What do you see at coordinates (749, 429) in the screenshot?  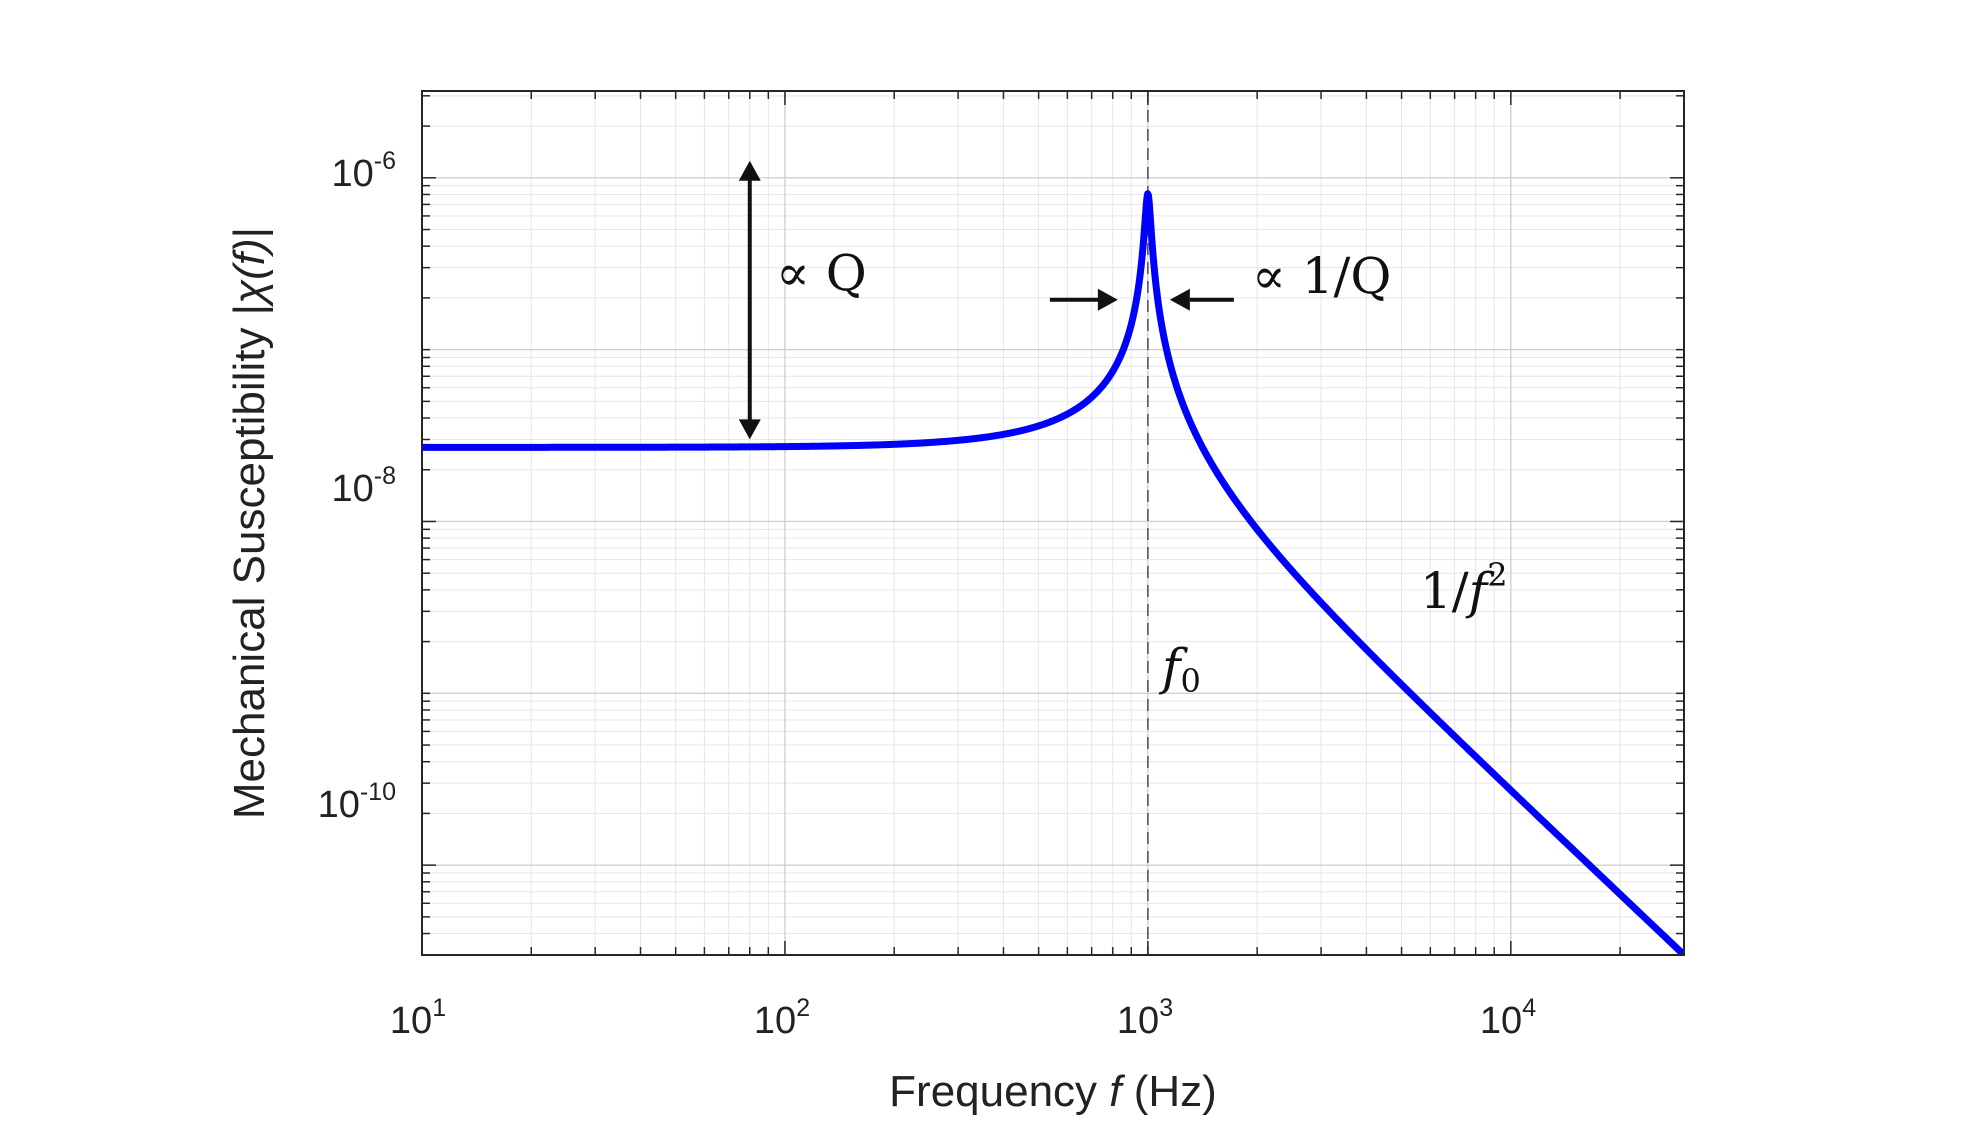 I see `q-arrow-head-down` at bounding box center [749, 429].